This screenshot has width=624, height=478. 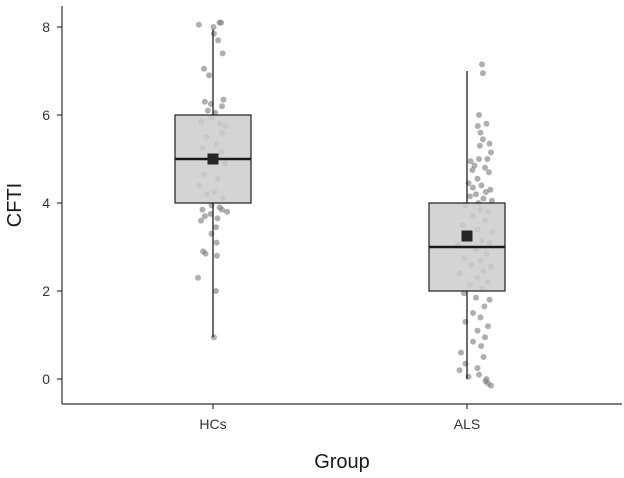 What do you see at coordinates (46, 379) in the screenshot?
I see `y-tick-label: 0` at bounding box center [46, 379].